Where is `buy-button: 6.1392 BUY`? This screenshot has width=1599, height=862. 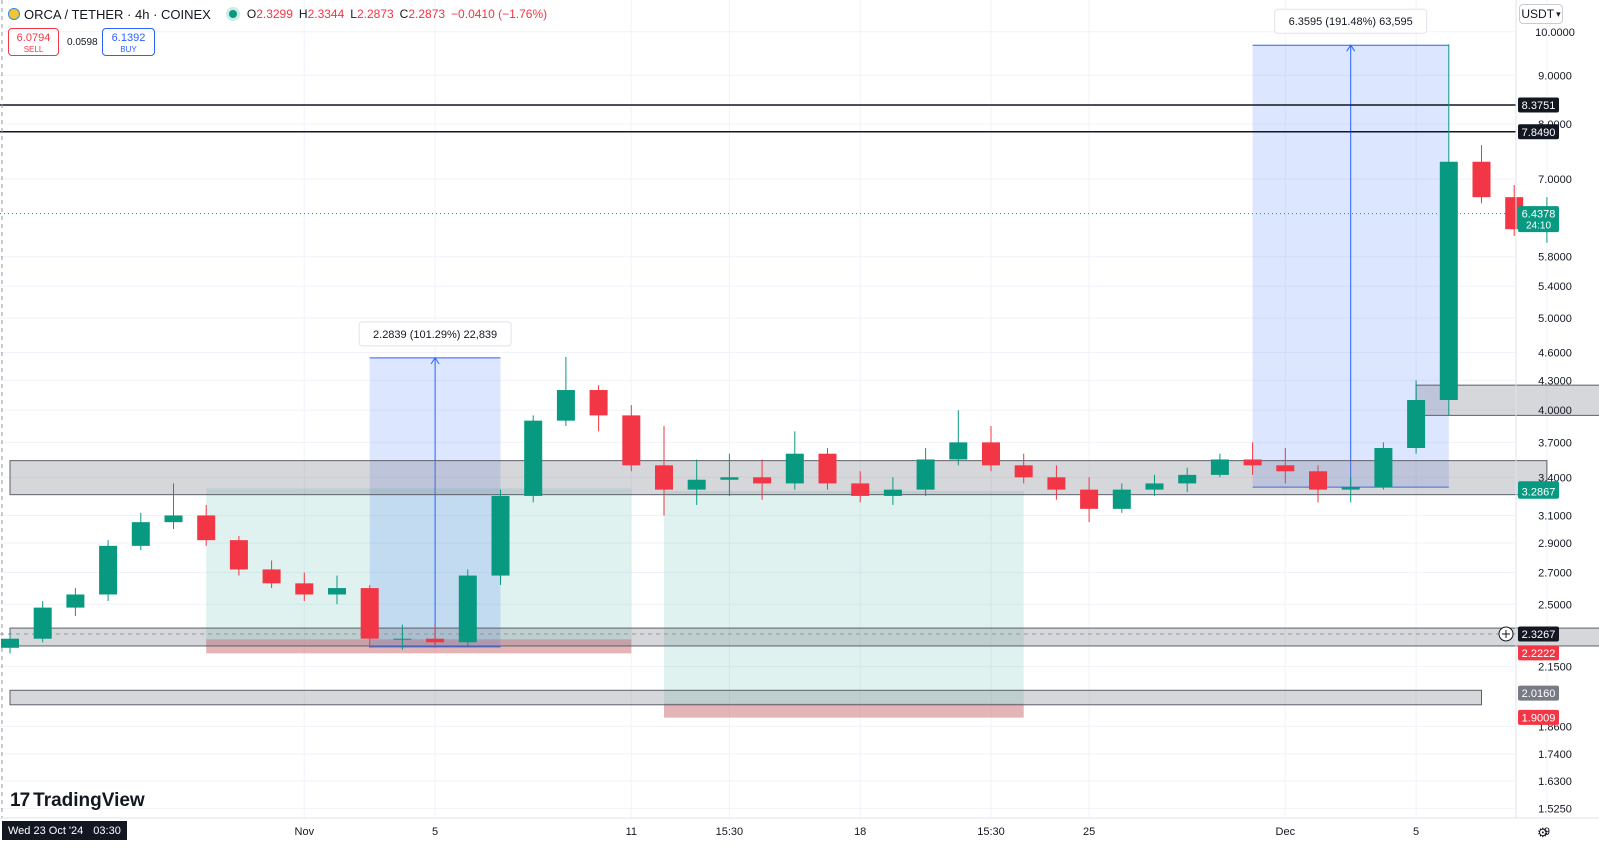 buy-button: 6.1392 BUY is located at coordinates (128, 42).